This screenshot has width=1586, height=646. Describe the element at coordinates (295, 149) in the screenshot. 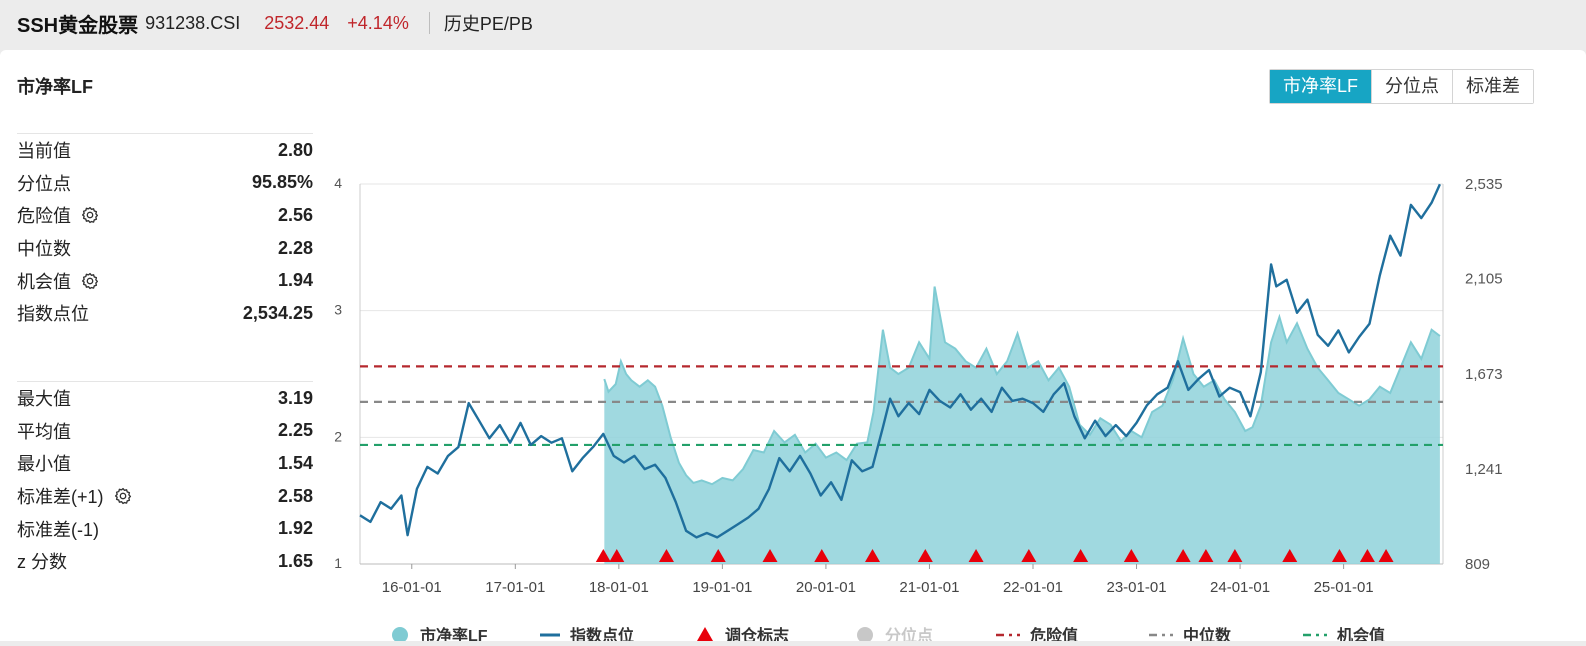

I see `stat-value: 2.80` at that location.